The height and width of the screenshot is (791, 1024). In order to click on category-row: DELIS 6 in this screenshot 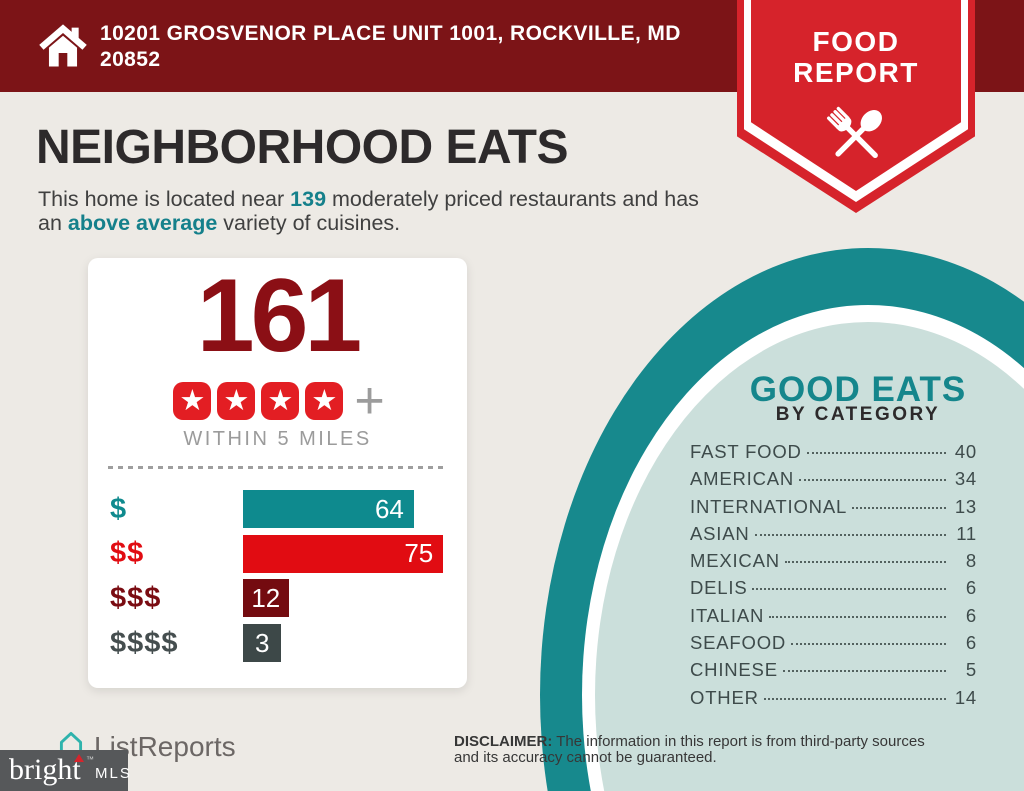, I will do `click(833, 590)`.